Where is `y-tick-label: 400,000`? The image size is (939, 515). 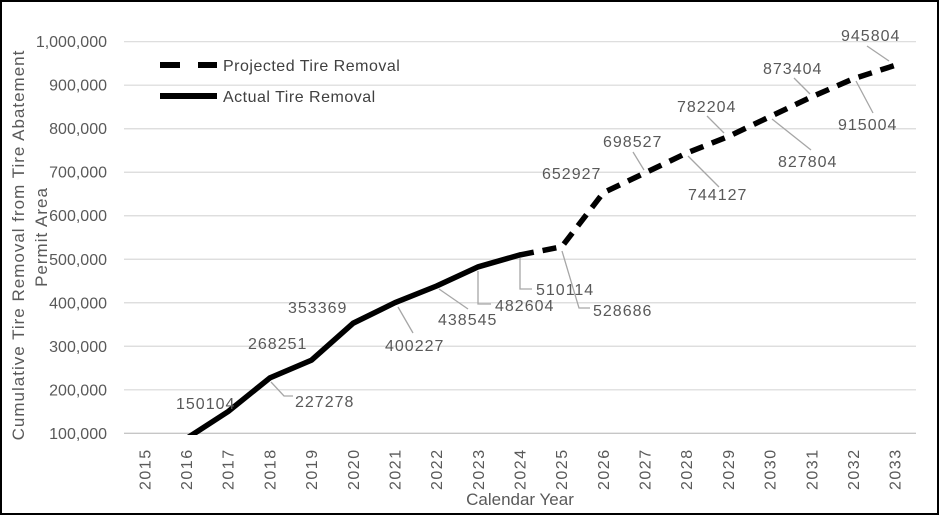
y-tick-label: 400,000 is located at coordinates (78, 303).